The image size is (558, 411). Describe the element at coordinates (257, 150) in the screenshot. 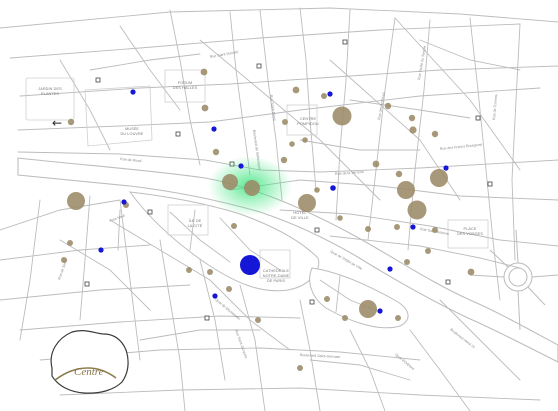

I see `street-label: Boulevard de Sébastopol` at that location.